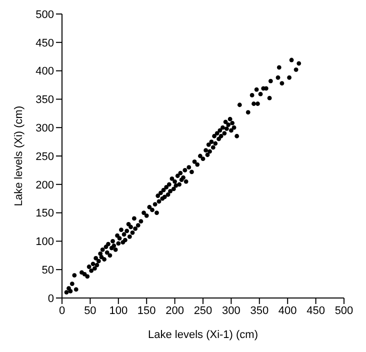 The image size is (366, 352). I want to click on y-tick-label: 350, so click(45, 100).